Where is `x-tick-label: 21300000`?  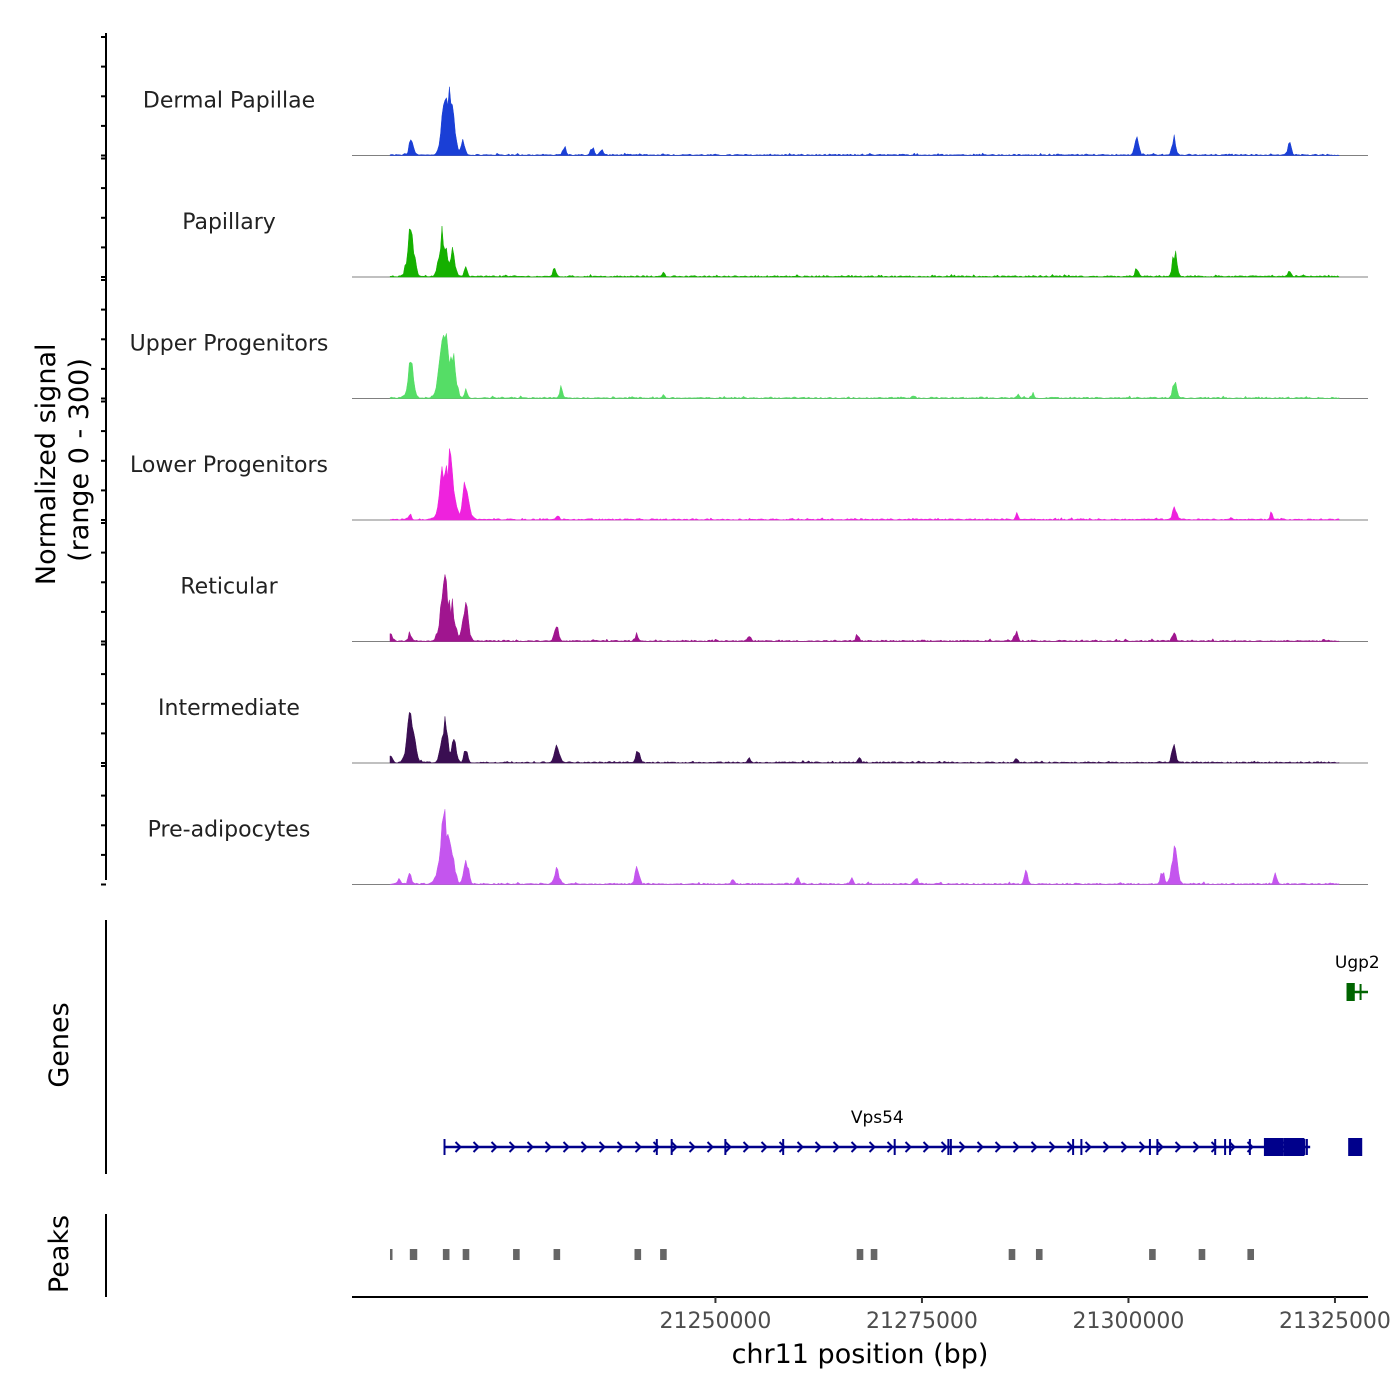
x-tick-label: 21300000 is located at coordinates (1128, 1321).